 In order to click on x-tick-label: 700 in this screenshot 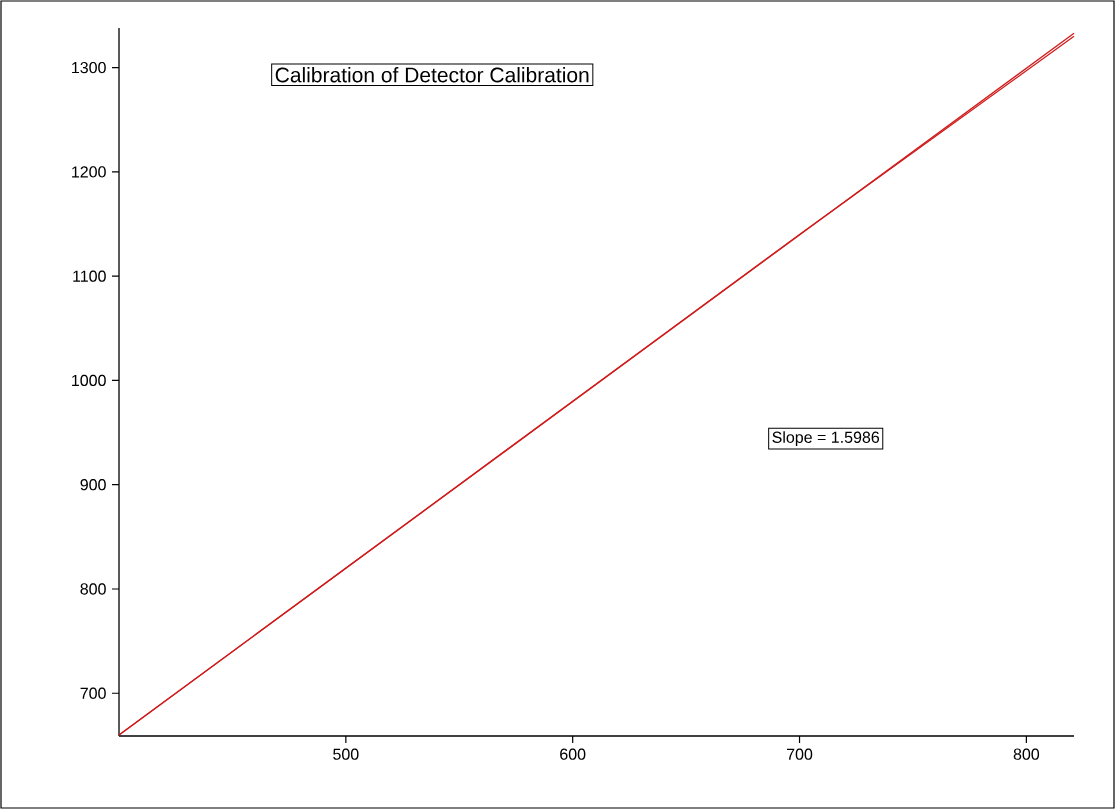, I will do `click(800, 754)`.